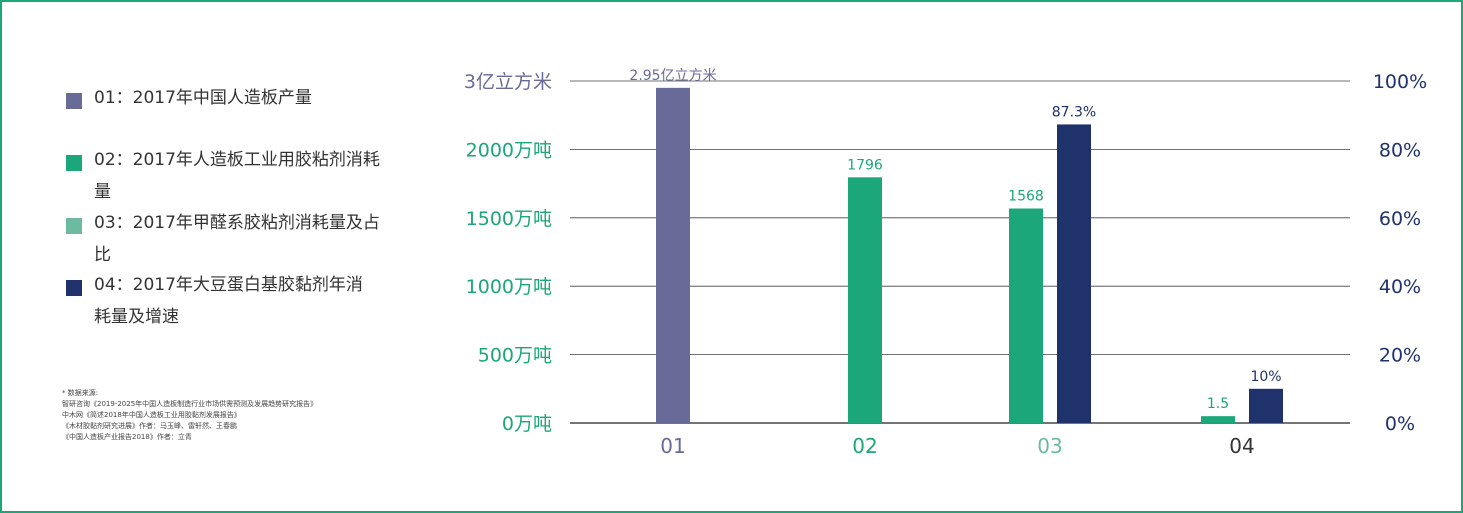 The height and width of the screenshot is (513, 1463). I want to click on right-axis-tick-label: 100%, so click(1400, 82).